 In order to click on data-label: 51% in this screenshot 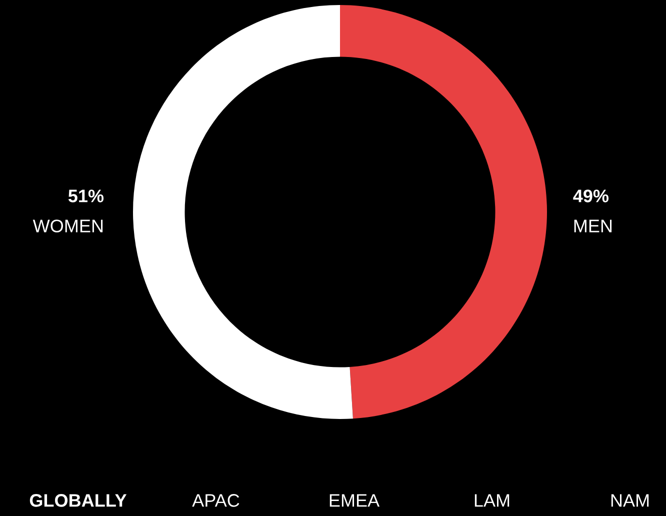, I will do `click(86, 196)`.